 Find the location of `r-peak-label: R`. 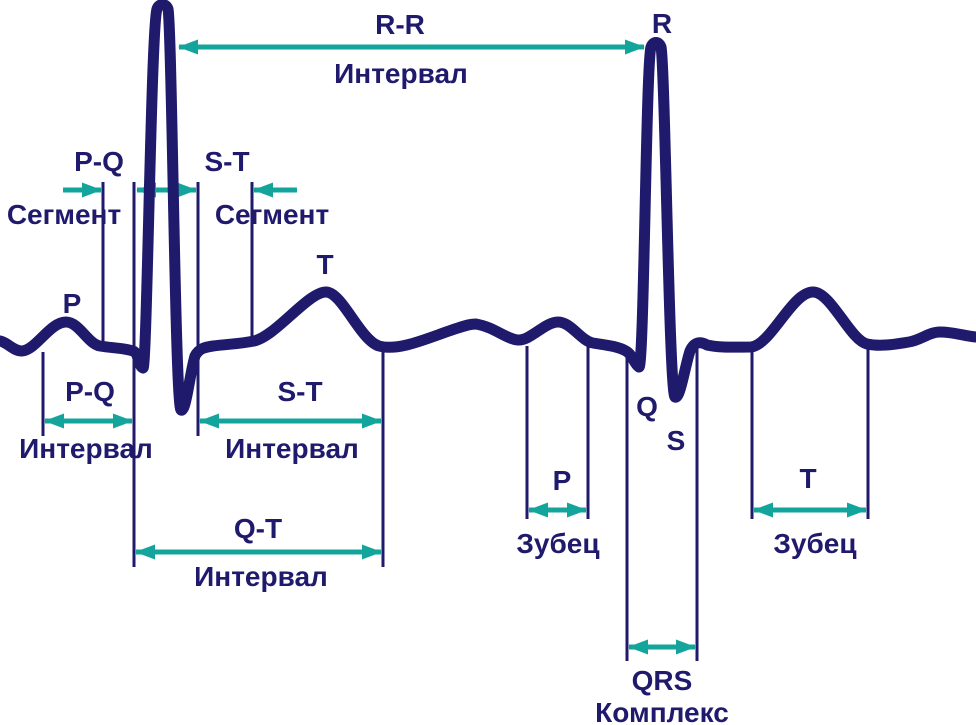

r-peak-label: R is located at coordinates (662, 23).